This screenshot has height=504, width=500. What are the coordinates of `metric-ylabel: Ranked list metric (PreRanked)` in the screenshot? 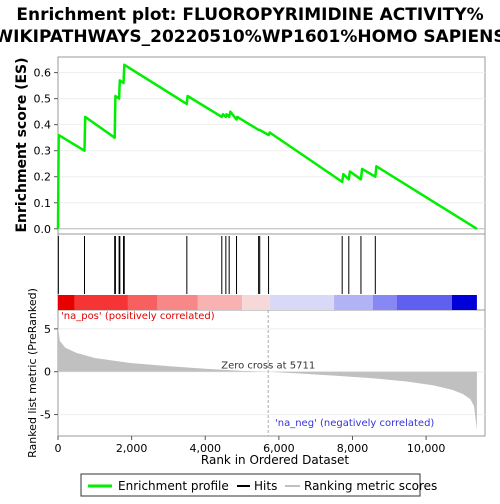 It's located at (32, 373).